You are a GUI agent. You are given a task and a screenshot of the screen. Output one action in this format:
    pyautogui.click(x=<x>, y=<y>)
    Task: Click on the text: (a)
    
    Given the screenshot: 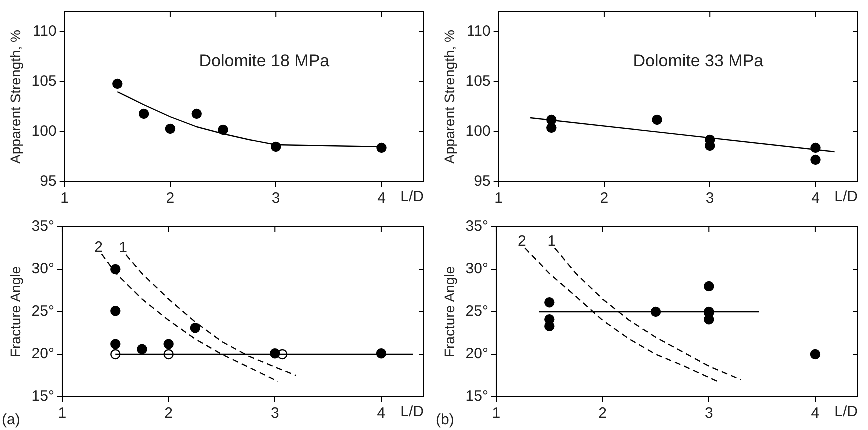 What is the action you would take?
    pyautogui.click(x=11, y=420)
    